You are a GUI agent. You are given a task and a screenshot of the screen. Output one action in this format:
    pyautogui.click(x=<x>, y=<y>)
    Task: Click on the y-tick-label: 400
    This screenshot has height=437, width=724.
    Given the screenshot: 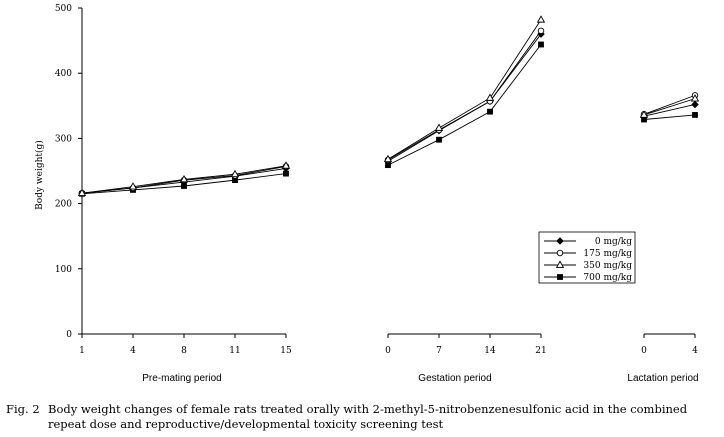 What is the action you would take?
    pyautogui.click(x=63, y=74)
    